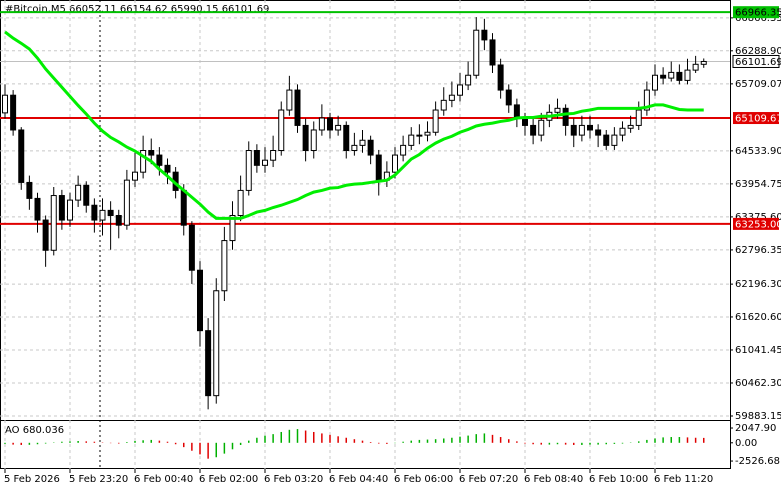 The image size is (781, 493). I want to click on level-label: 66966.35, so click(758, 13).